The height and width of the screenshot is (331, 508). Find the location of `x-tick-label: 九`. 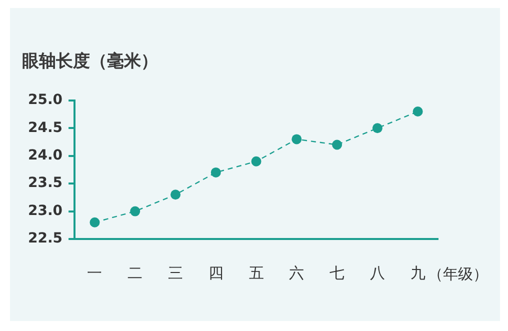

x-tick-label: 九 is located at coordinates (418, 273).